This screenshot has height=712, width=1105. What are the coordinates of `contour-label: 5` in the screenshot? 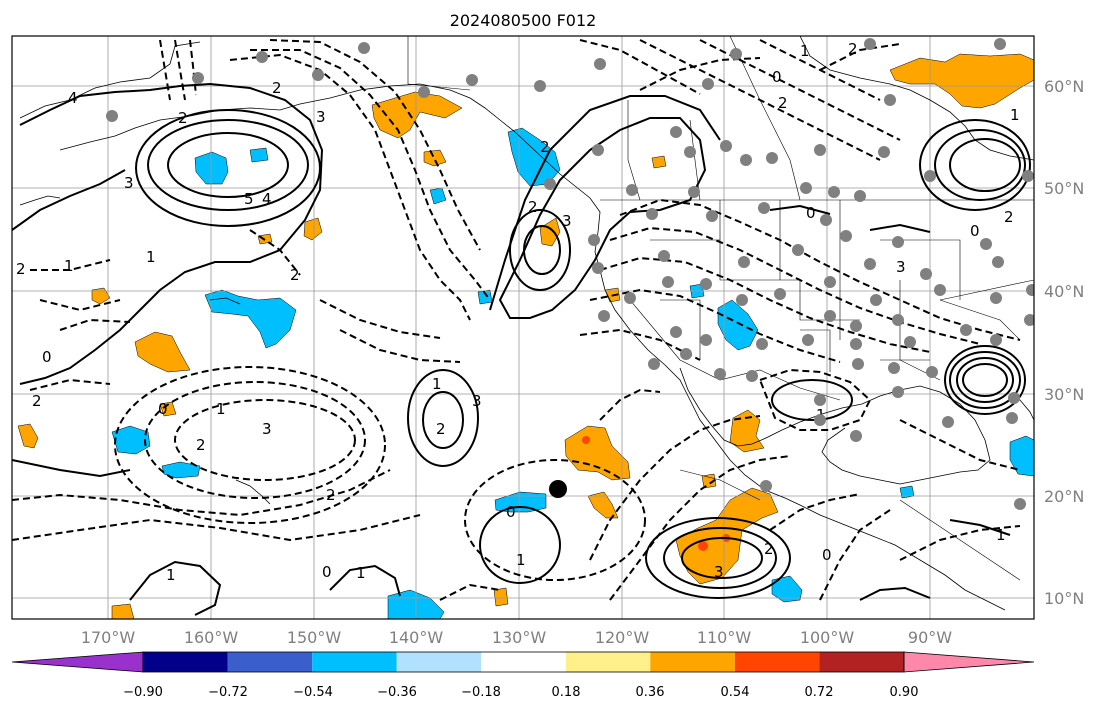 It's located at (249, 199).